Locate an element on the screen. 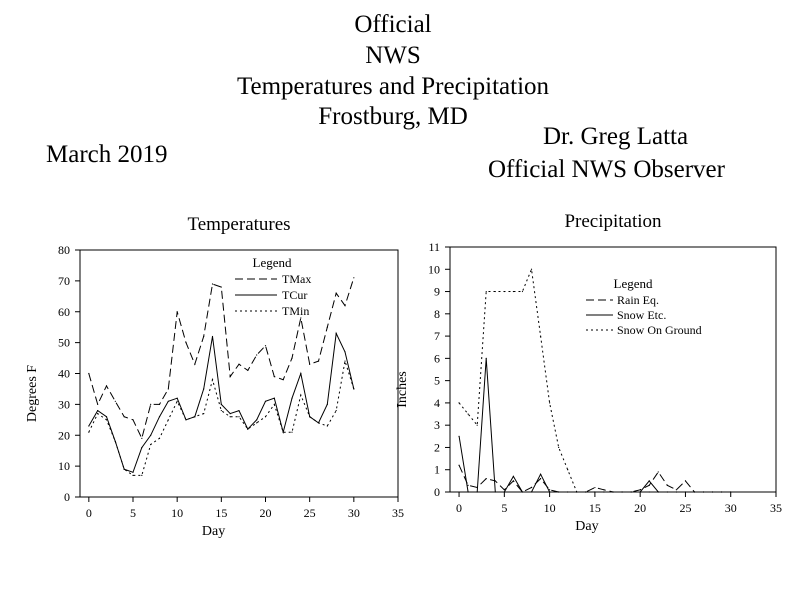  y-tick-label: 6 is located at coordinates (437, 358).